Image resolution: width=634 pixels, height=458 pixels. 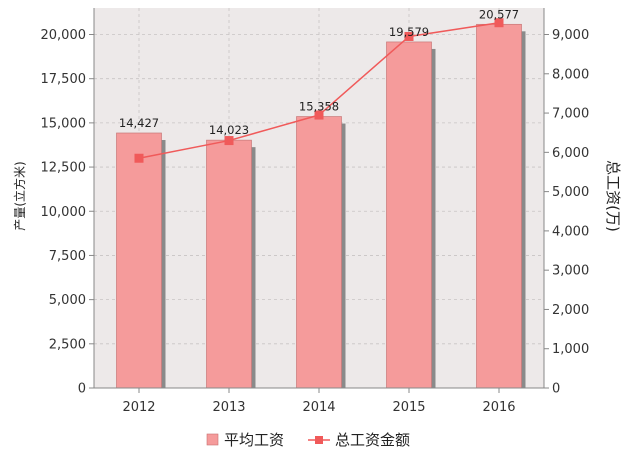 What do you see at coordinates (319, 107) in the screenshot?
I see `bar-data-label: 15,358` at bounding box center [319, 107].